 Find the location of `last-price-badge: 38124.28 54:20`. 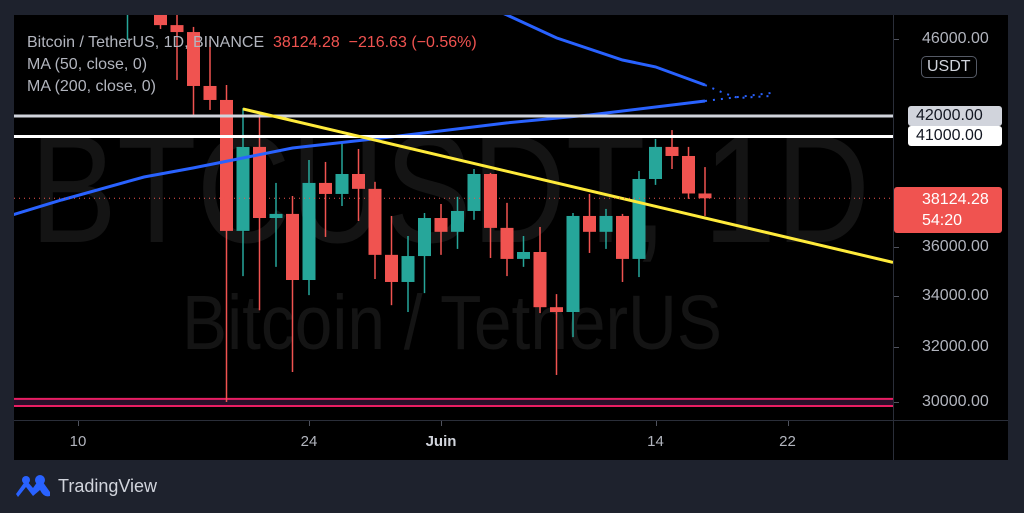

last-price-badge: 38124.28 54:20 is located at coordinates (948, 210).